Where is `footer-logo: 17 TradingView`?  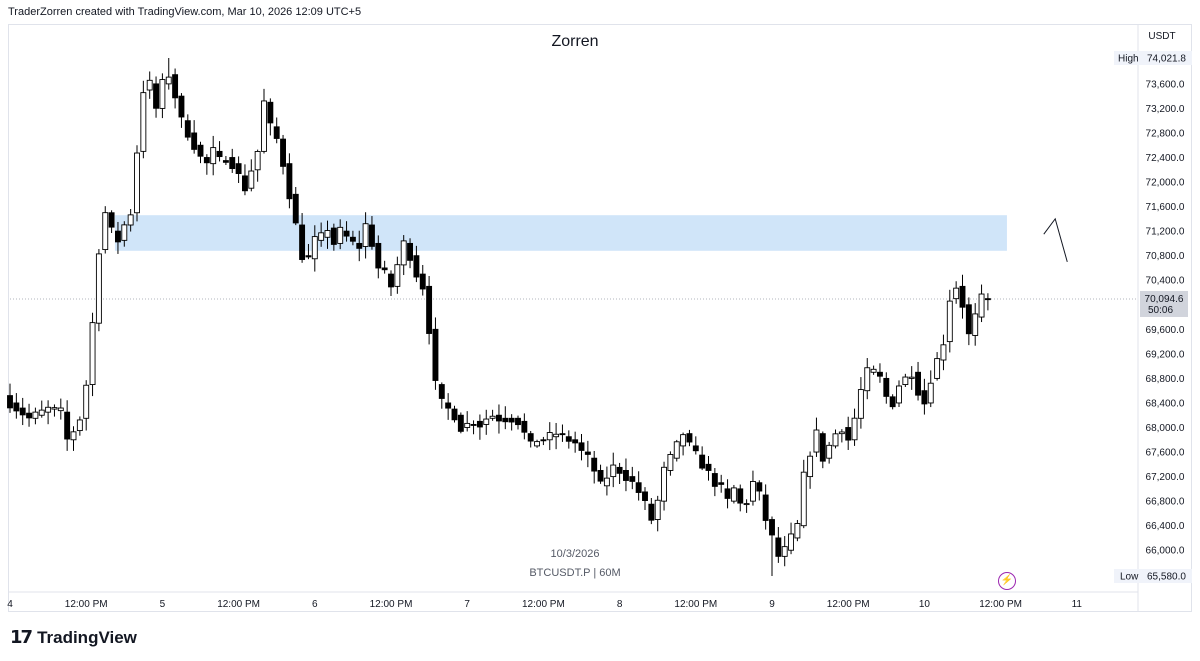
footer-logo: 17 TradingView is located at coordinates (73, 637).